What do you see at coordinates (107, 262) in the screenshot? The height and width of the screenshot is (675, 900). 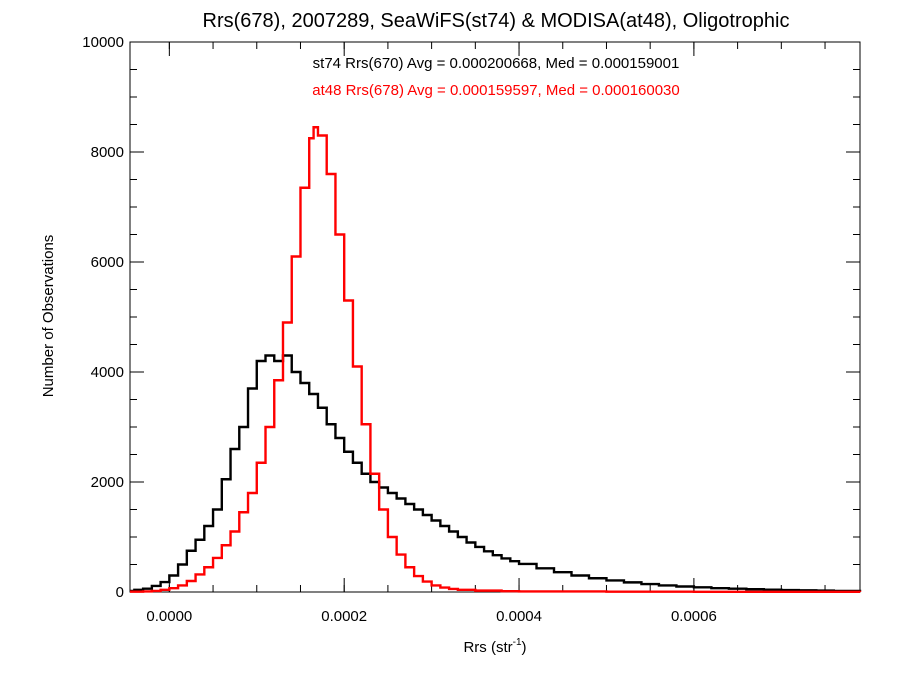 I see `y-tick-label: 6000` at bounding box center [107, 262].